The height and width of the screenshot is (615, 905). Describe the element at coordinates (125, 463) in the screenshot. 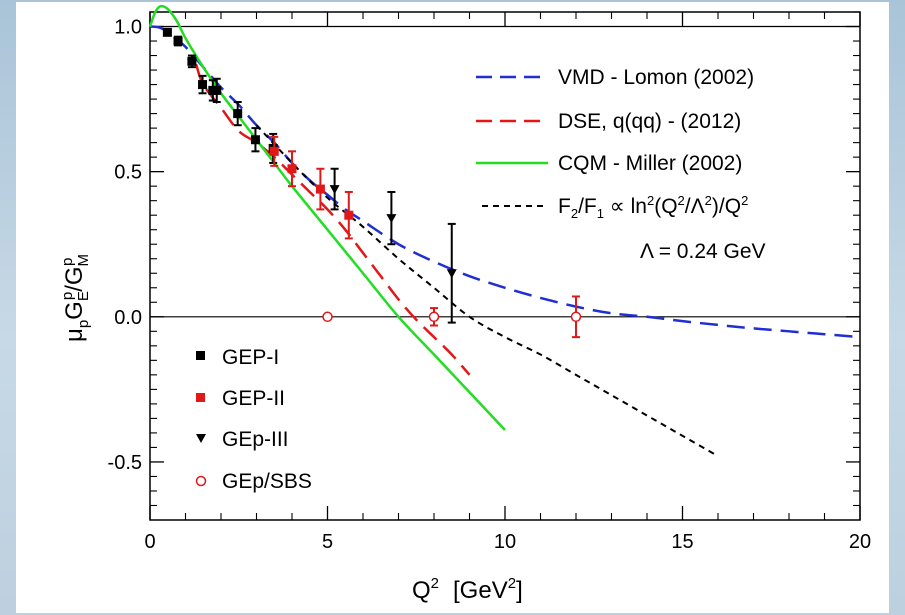

I see `y-tick-label: -0.5` at that location.